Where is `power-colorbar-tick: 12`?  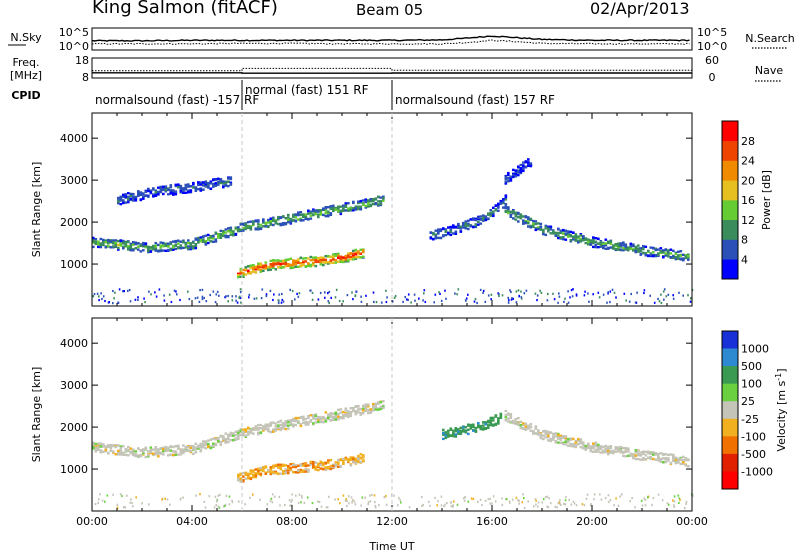
power-colorbar-tick: 12 is located at coordinates (748, 220).